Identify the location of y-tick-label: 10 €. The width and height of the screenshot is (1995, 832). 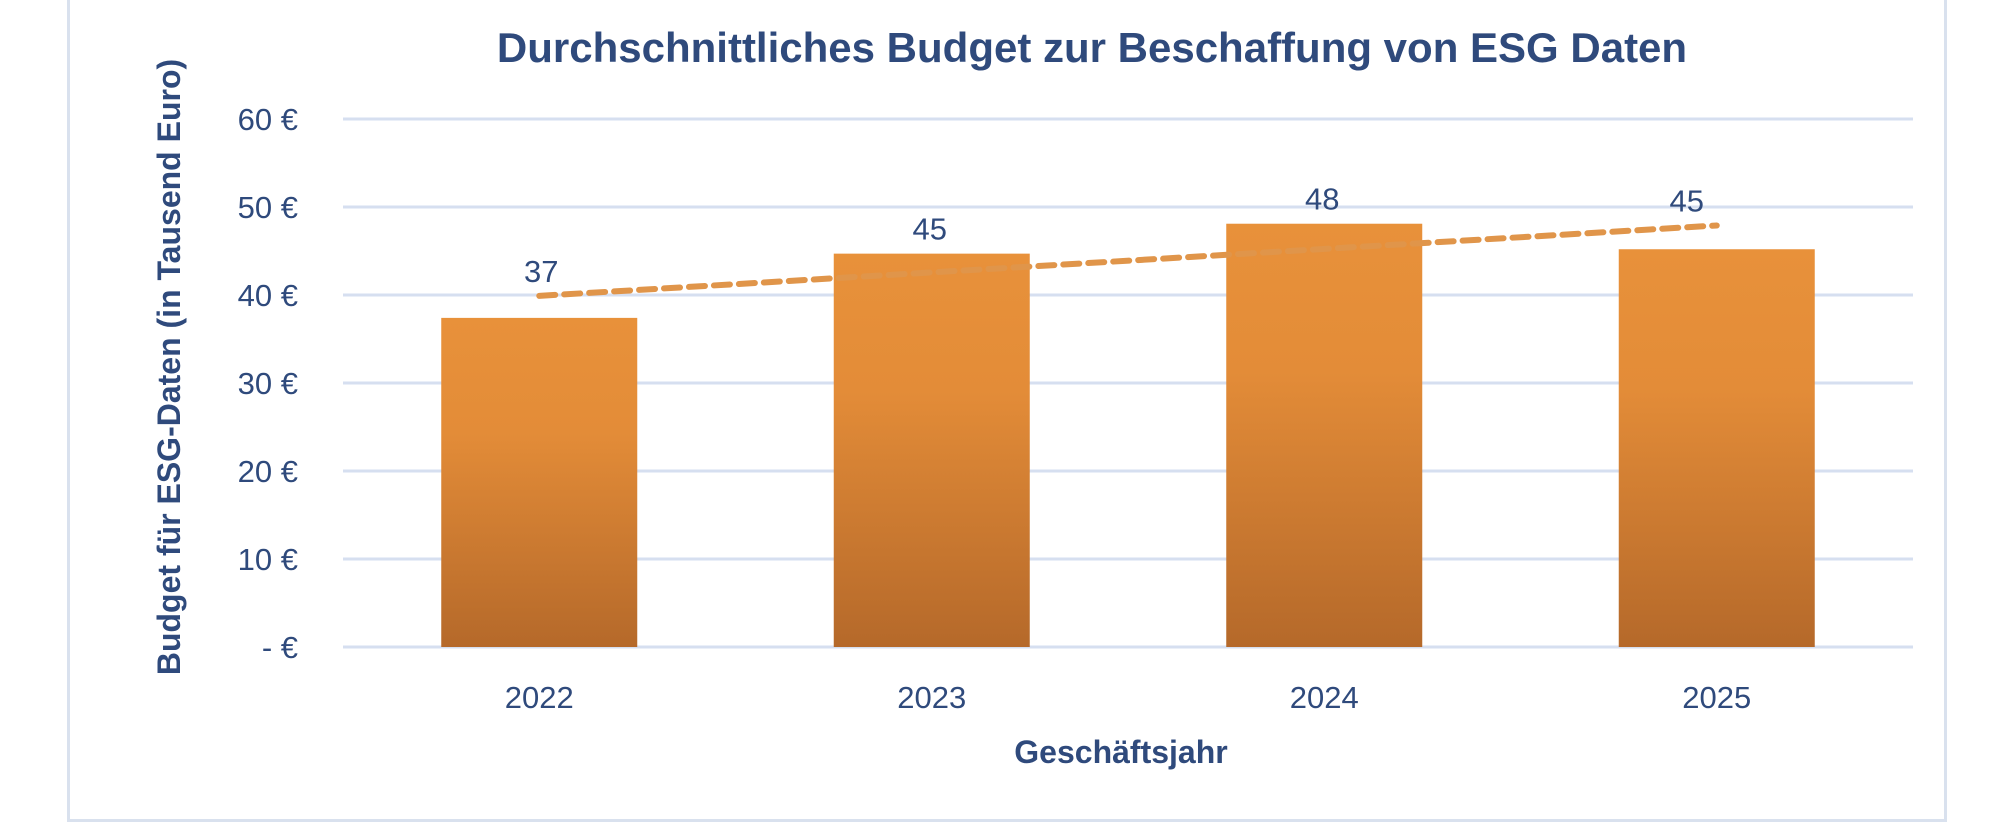
(268, 559).